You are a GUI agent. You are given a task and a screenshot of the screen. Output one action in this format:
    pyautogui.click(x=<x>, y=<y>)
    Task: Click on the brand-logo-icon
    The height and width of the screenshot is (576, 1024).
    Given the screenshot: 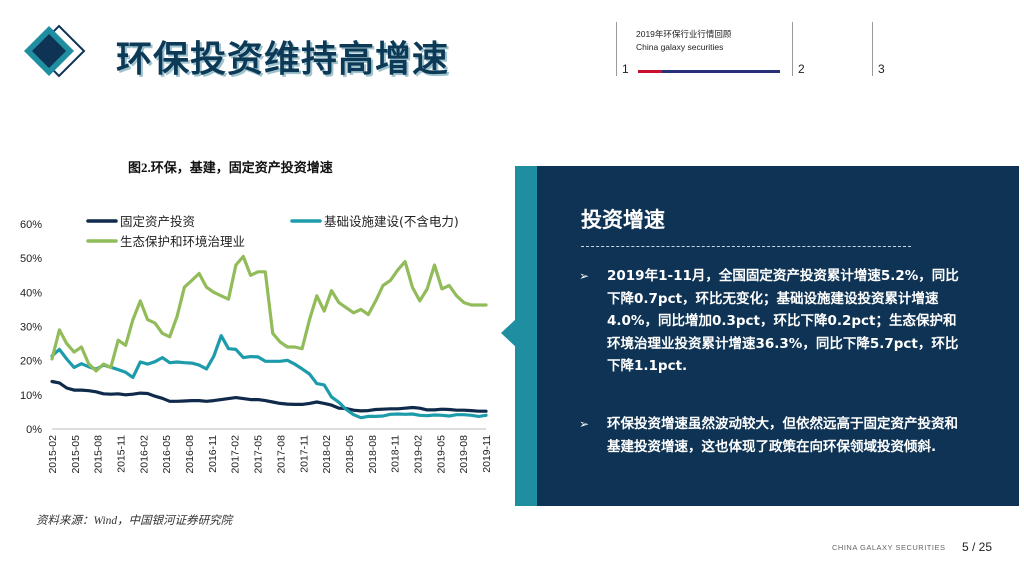 What is the action you would take?
    pyautogui.click(x=55, y=51)
    